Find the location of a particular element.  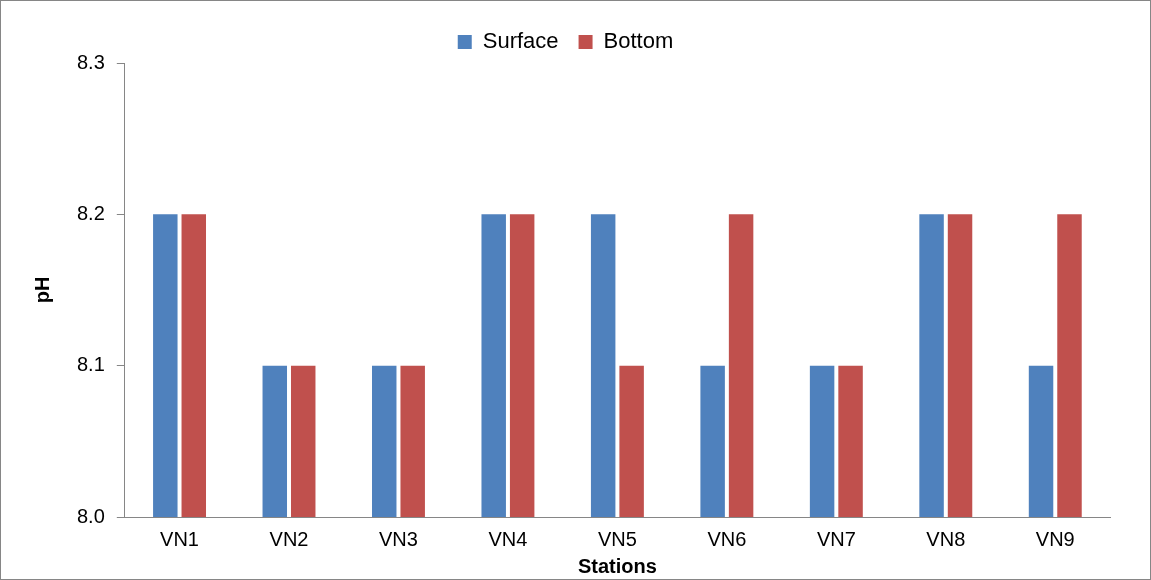

x-tick-label: VN7 is located at coordinates (836, 538).